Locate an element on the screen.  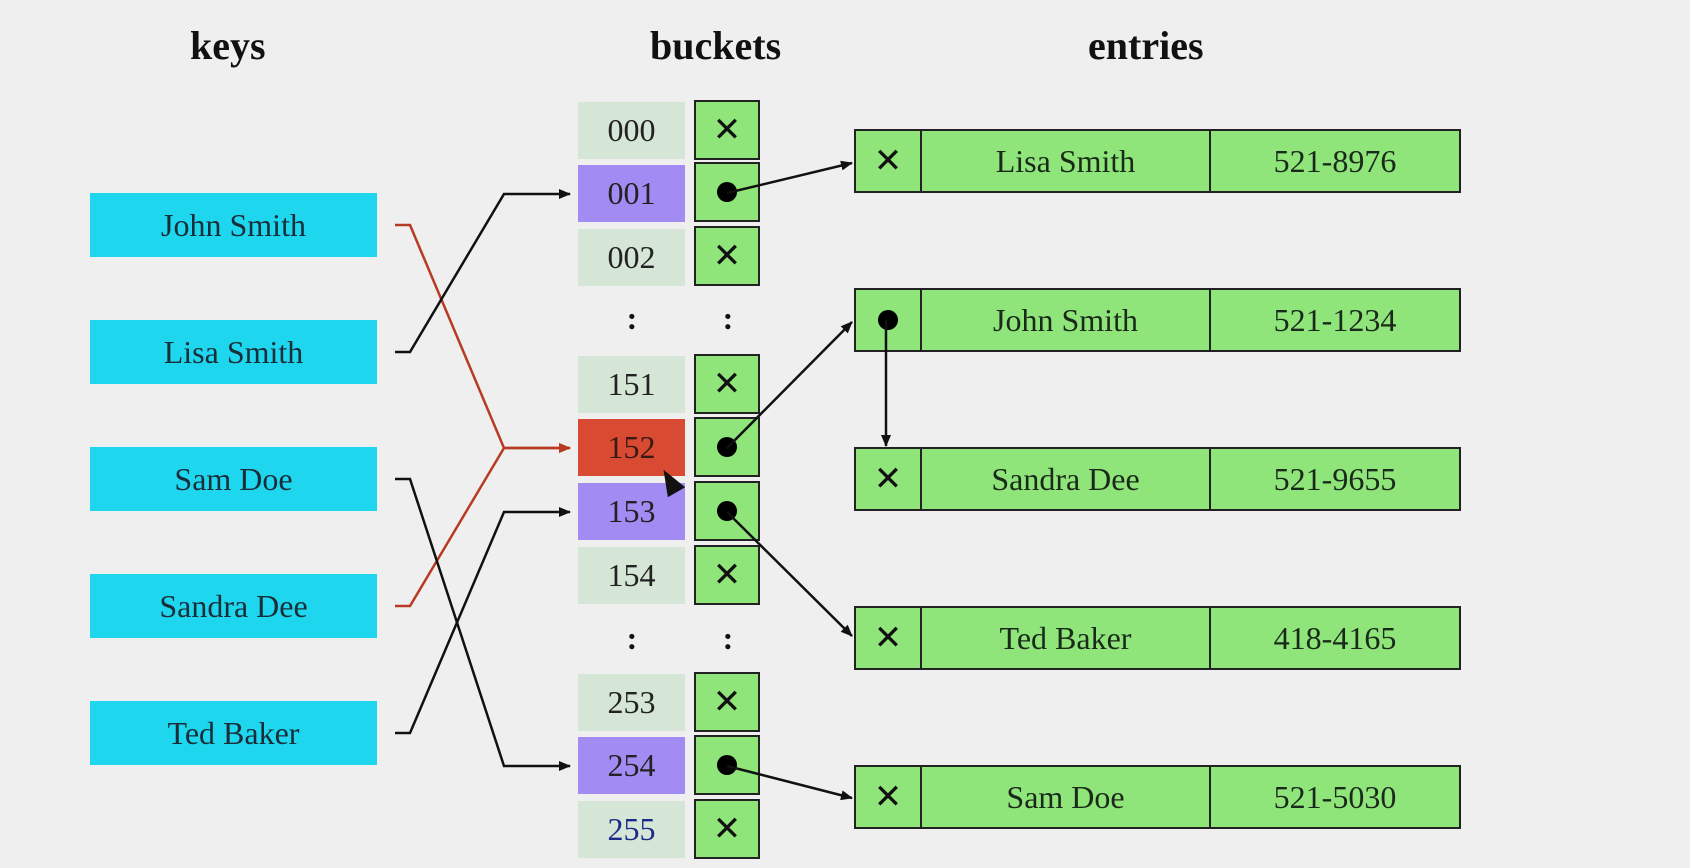
entry-john-smith: John Smith 521-1234 is located at coordinates (1157, 320).